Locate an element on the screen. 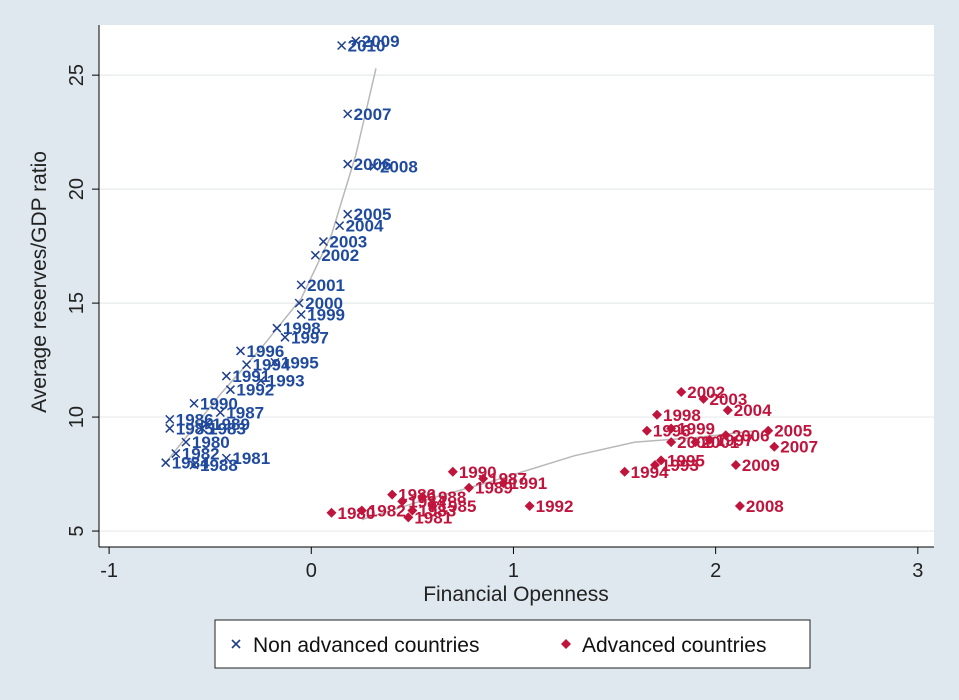  point-label-advanced: 2004 is located at coordinates (753, 410).